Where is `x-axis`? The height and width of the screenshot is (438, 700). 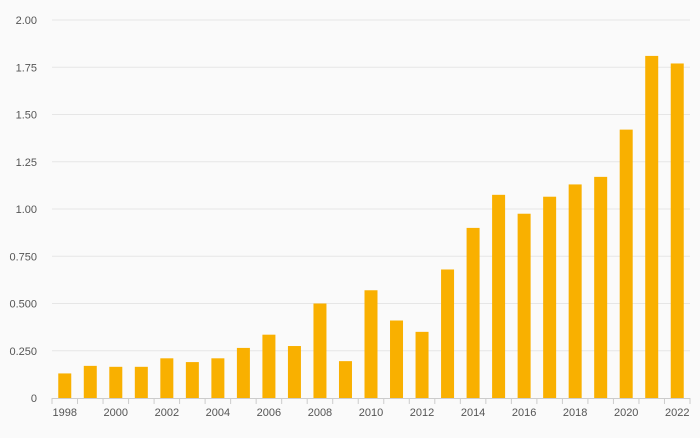
x-axis is located at coordinates (371, 401).